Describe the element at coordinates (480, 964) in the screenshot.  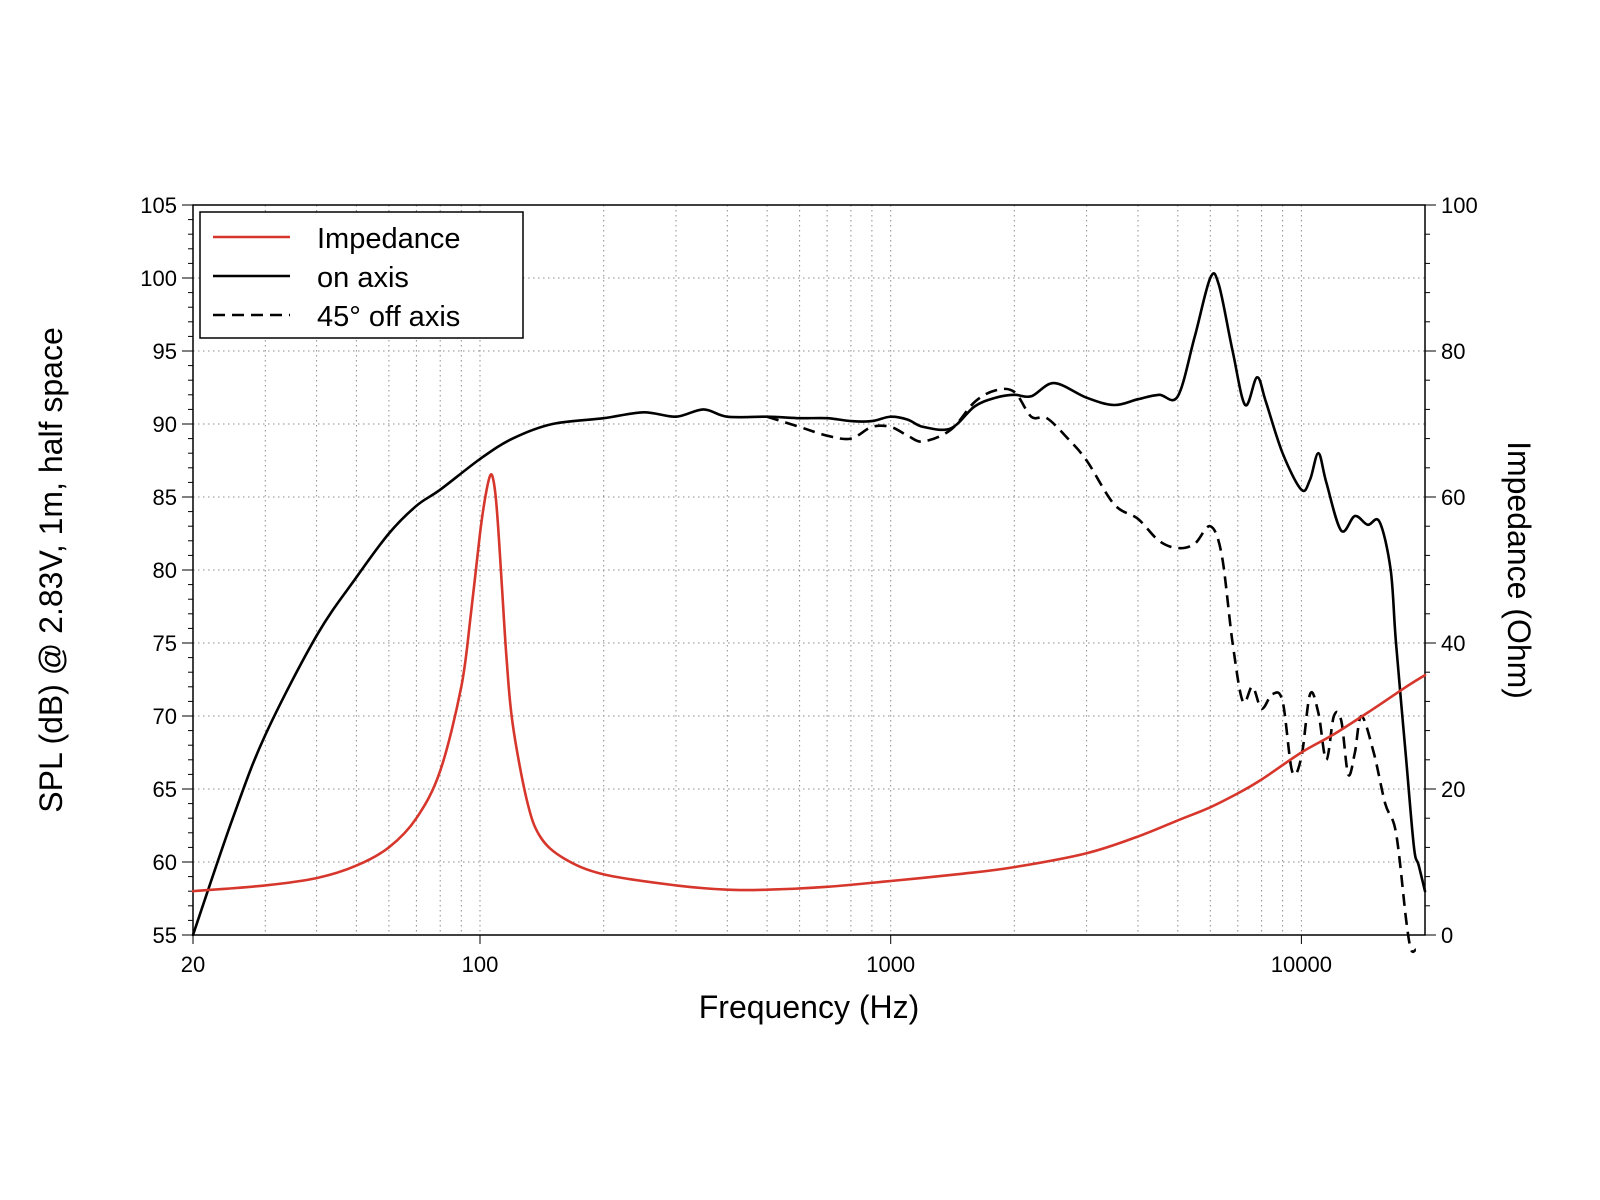
I see `x-tick-label: 100` at that location.